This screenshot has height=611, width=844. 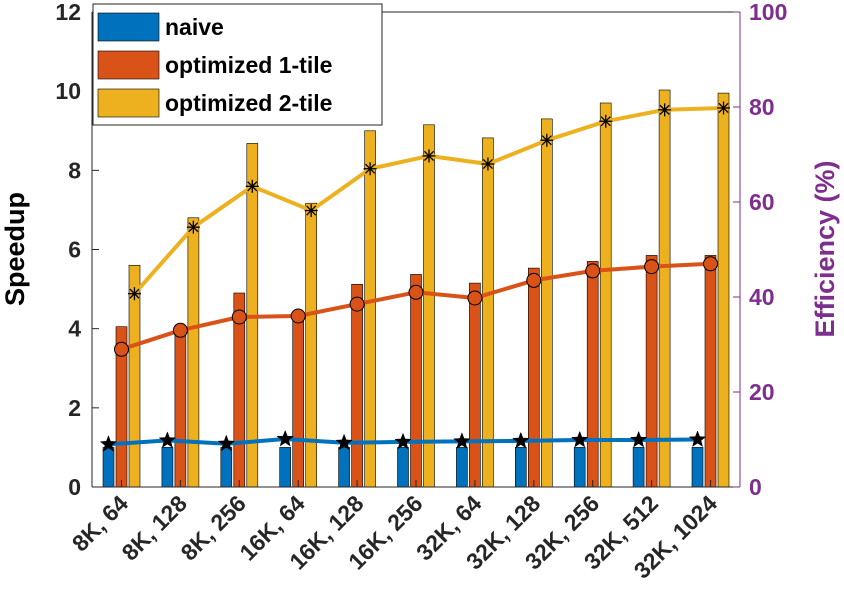 I want to click on right-tick-label-3: 40, so click(x=762, y=297).